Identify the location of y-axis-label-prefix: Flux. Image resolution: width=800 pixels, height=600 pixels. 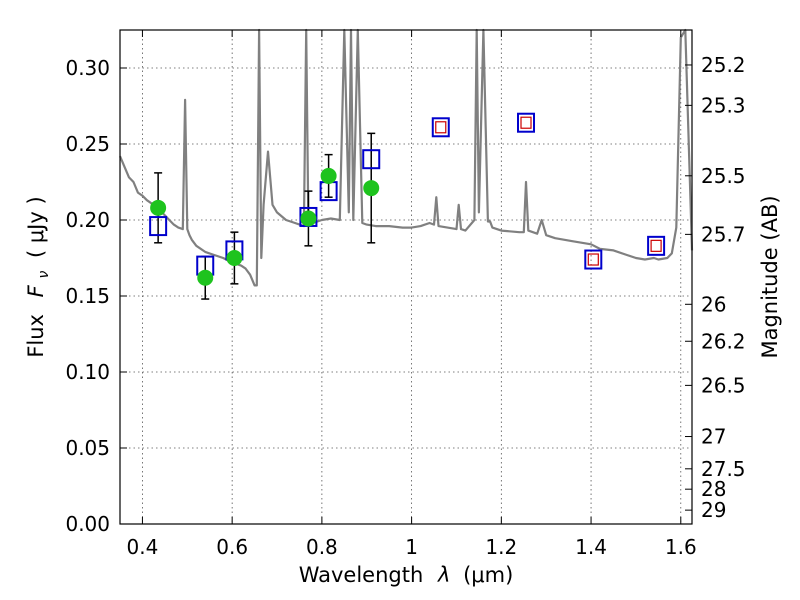
(36, 336).